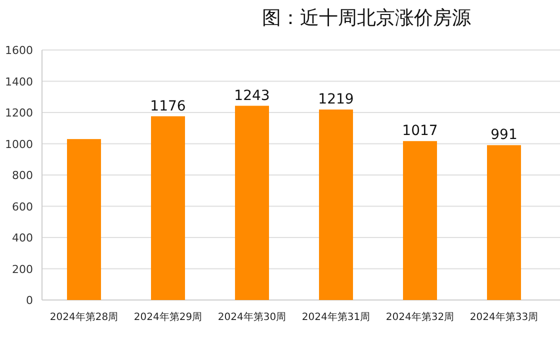  What do you see at coordinates (252, 96) in the screenshot?
I see `data-label: 1243` at bounding box center [252, 96].